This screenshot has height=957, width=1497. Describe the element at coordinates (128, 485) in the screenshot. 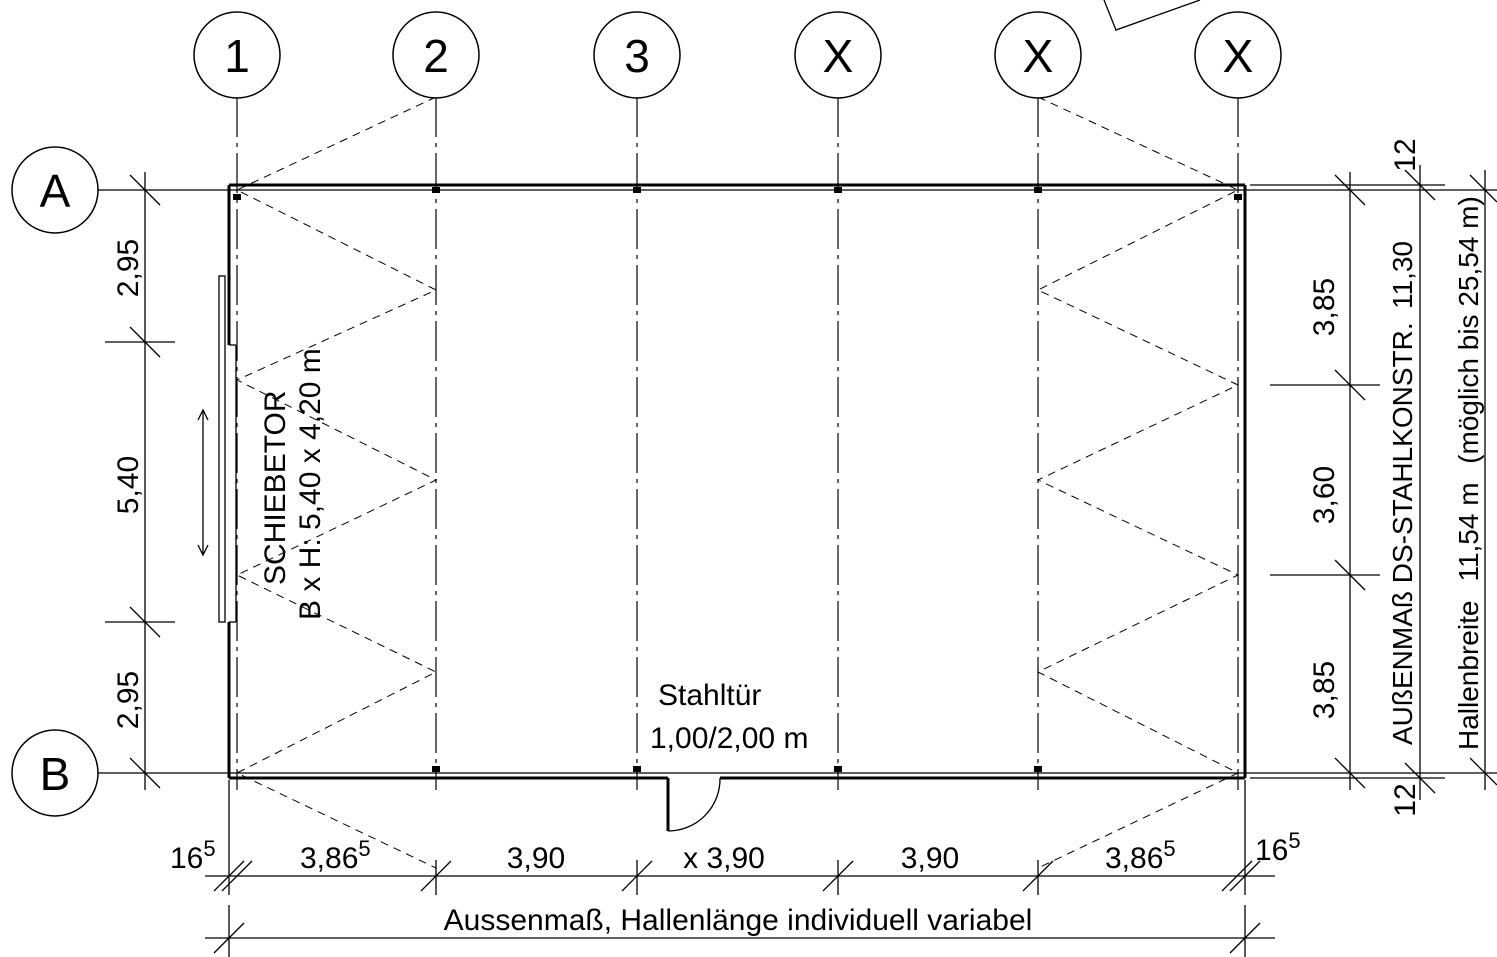

I see `left-dim-2: 5,40` at that location.